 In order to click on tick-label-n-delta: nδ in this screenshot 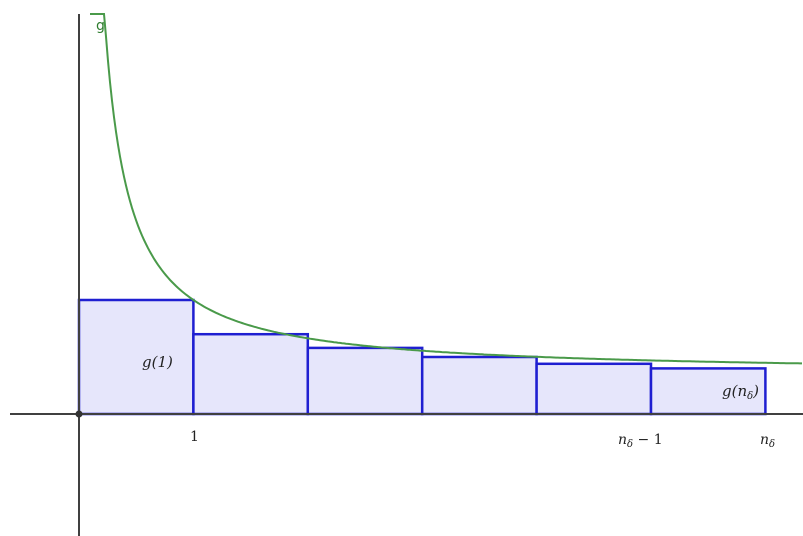, I will do `click(767, 441)`.